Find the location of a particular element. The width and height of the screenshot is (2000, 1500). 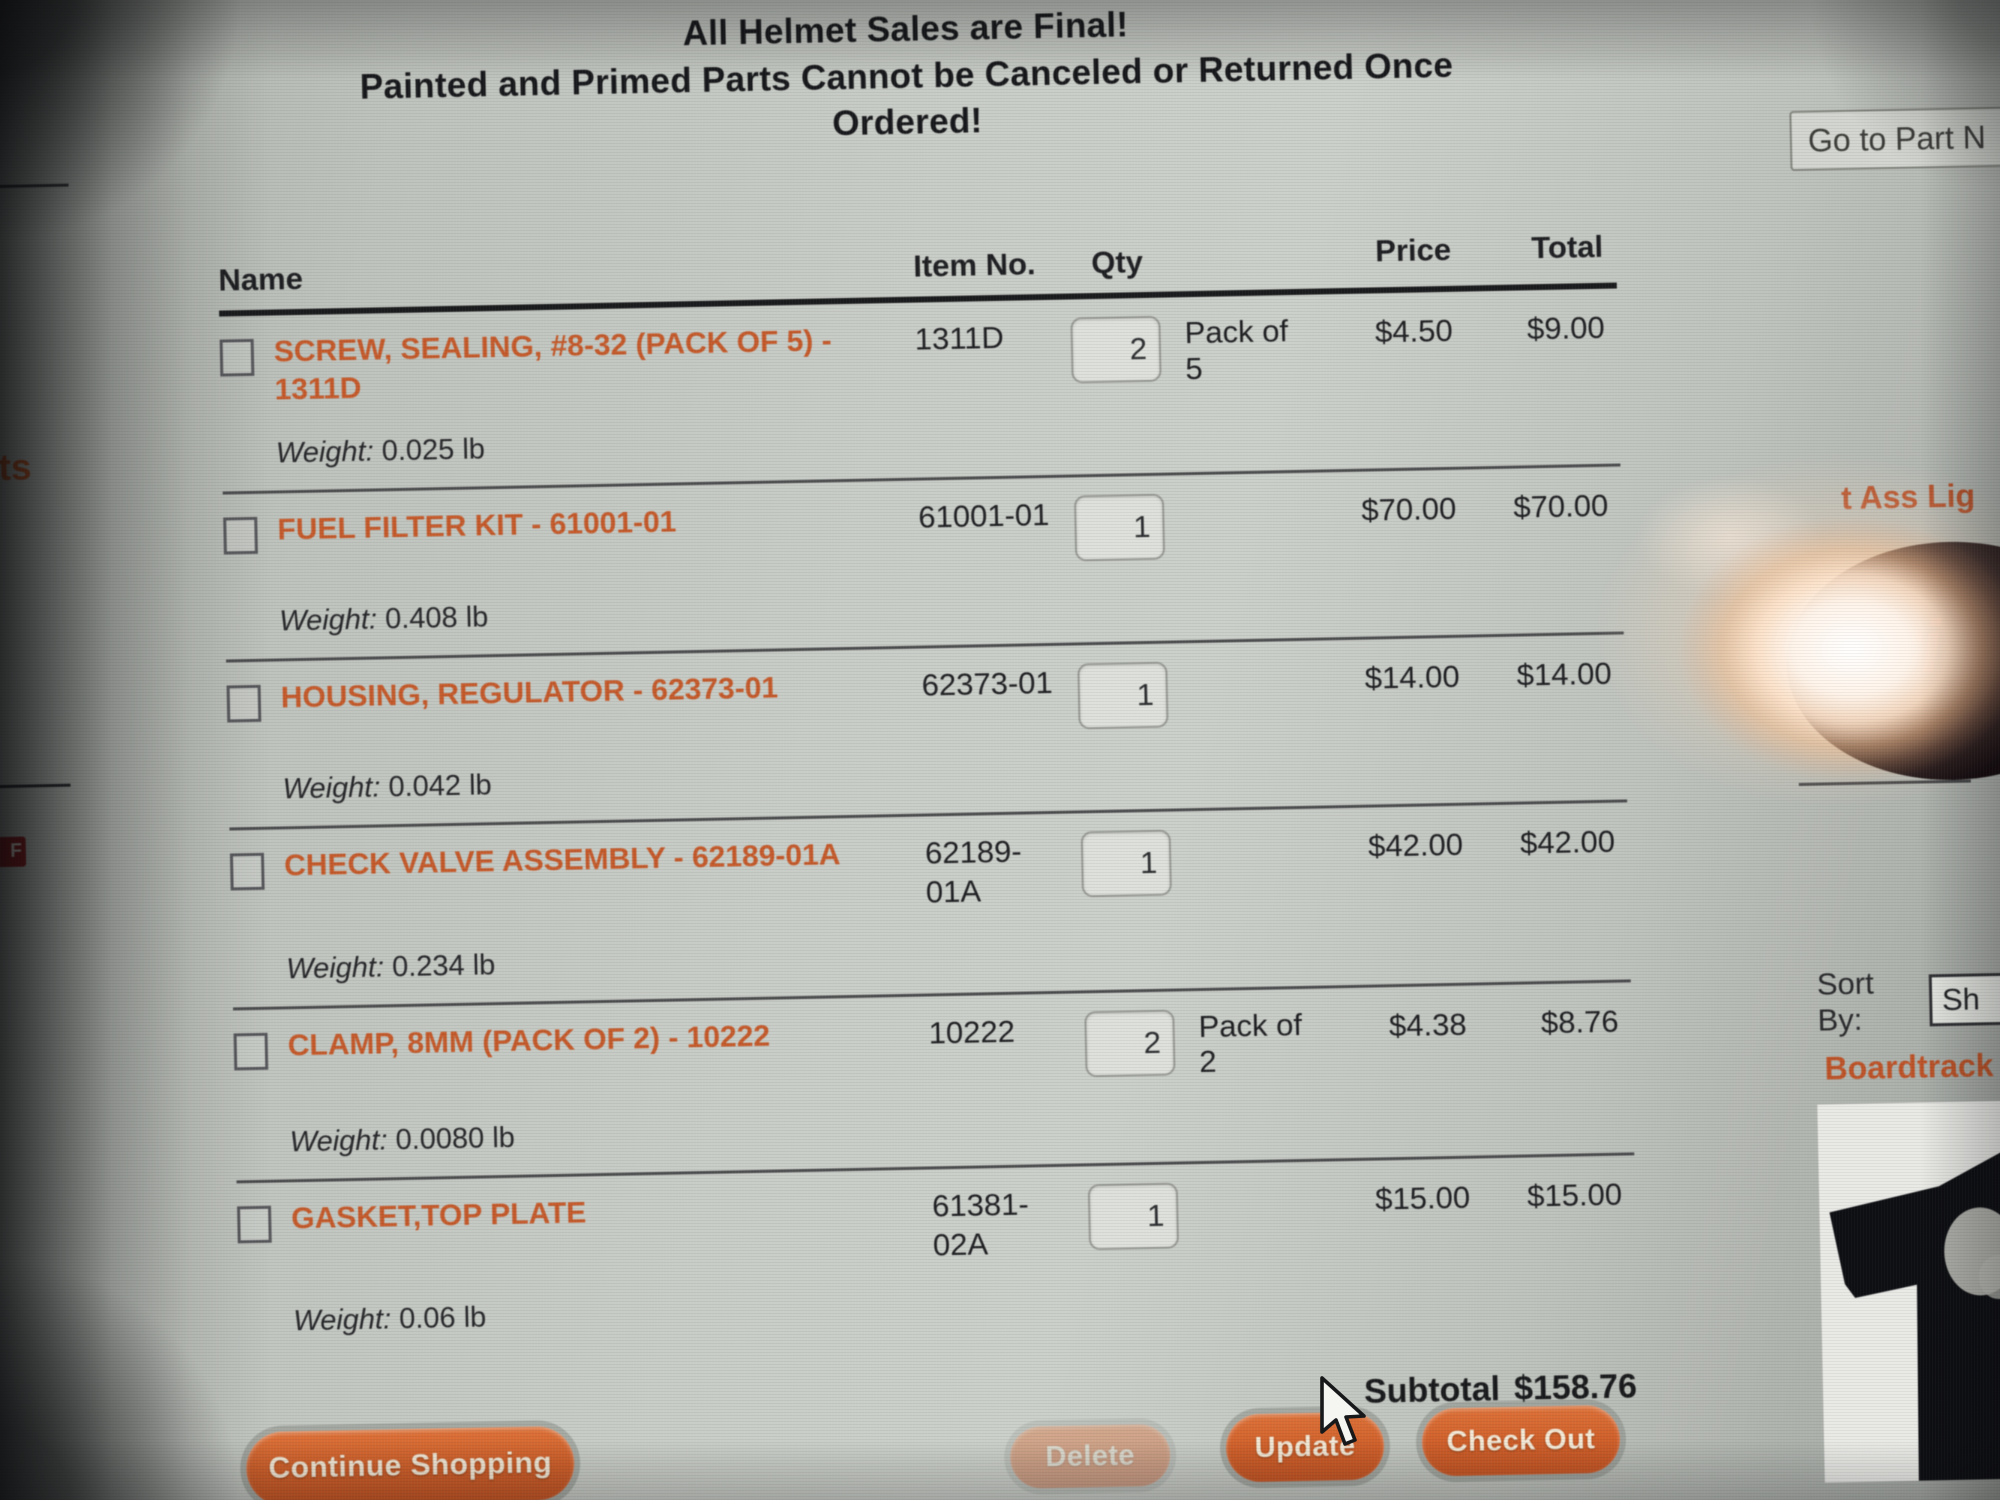

column-header-item-no: Item No. is located at coordinates (974, 265).